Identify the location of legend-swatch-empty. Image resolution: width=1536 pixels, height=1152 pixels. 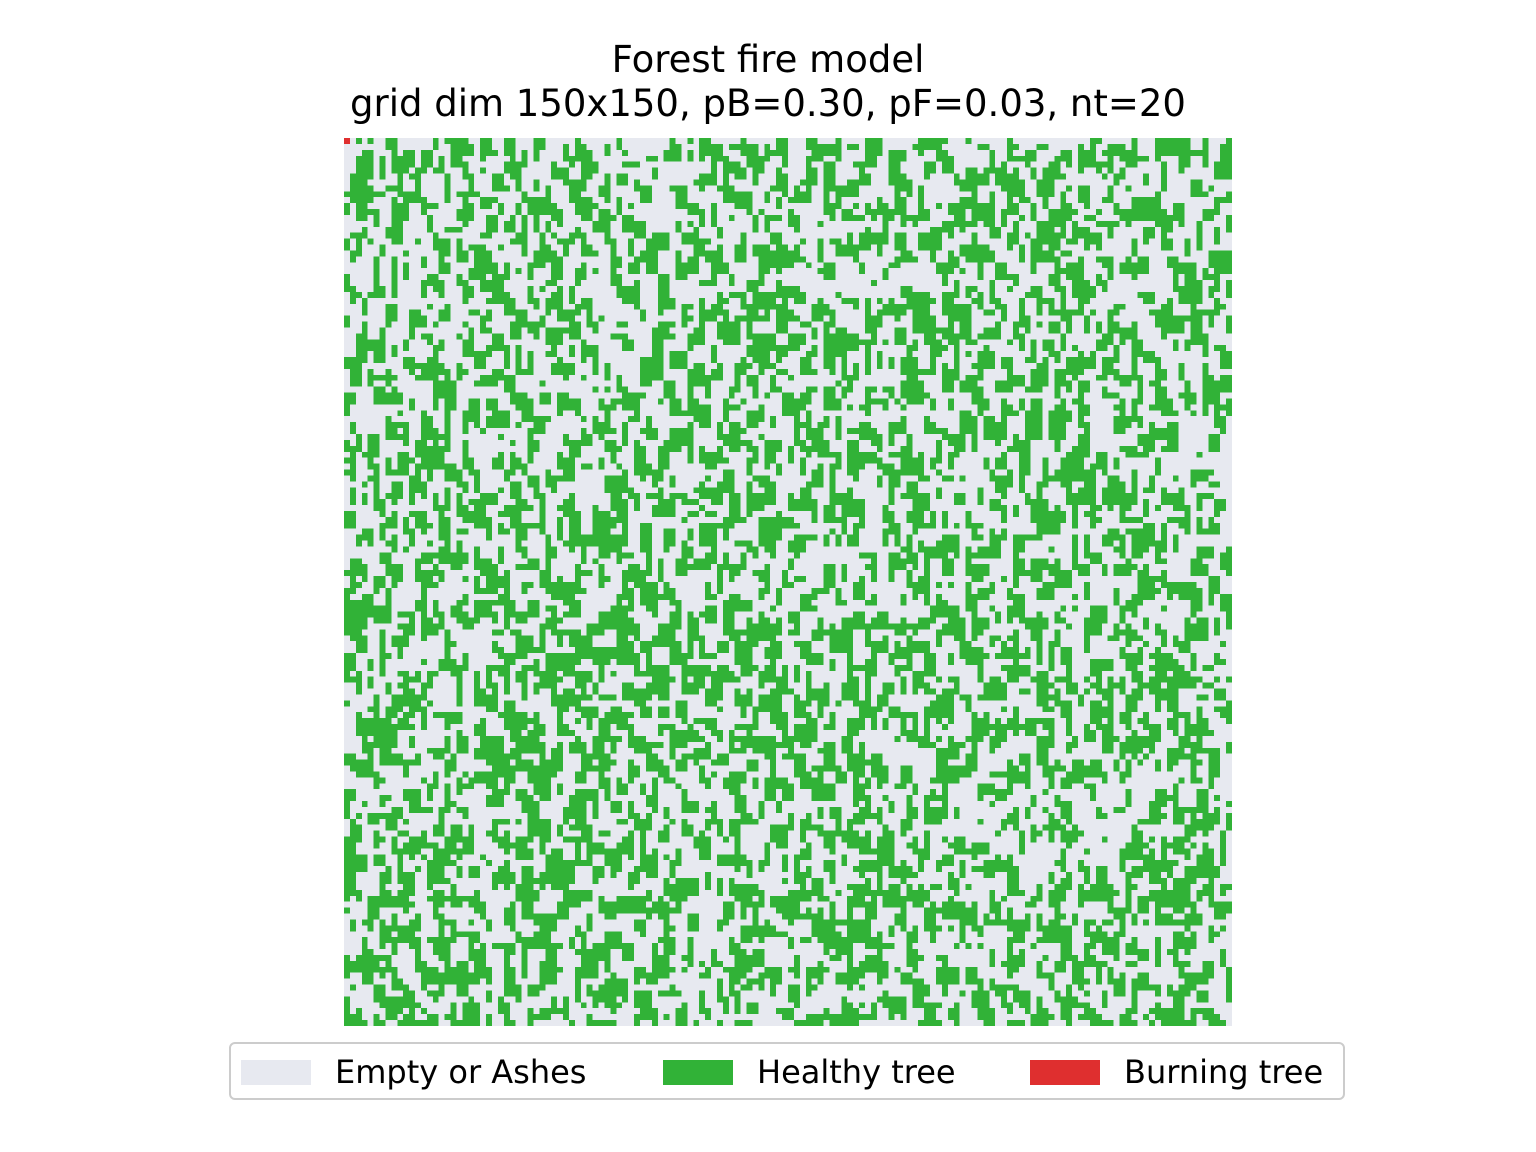
(276, 1072).